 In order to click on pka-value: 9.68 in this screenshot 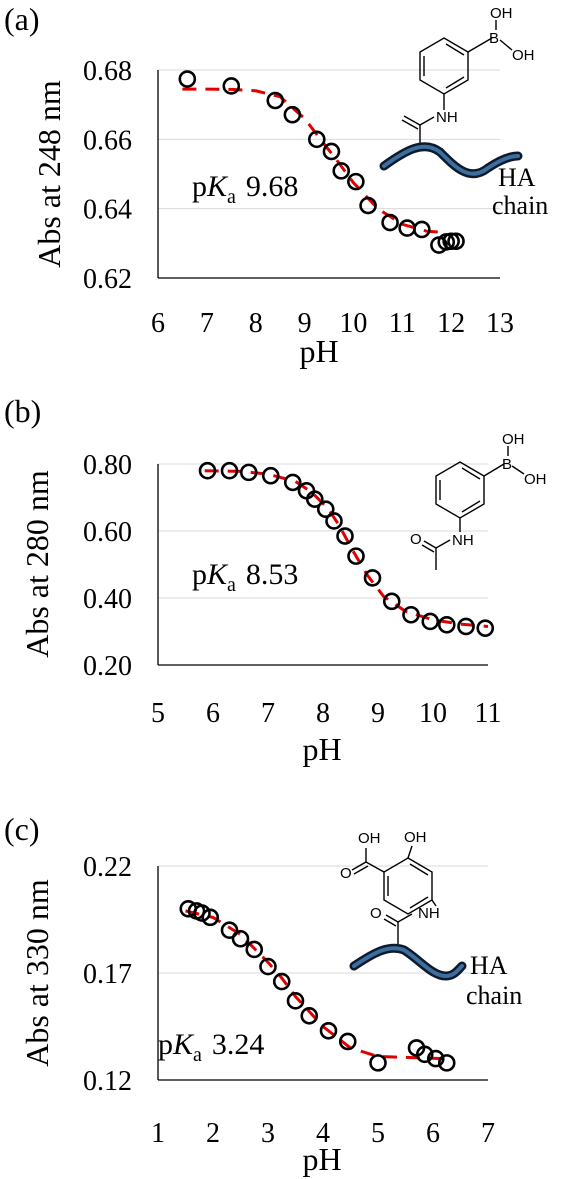, I will do `click(272, 186)`.